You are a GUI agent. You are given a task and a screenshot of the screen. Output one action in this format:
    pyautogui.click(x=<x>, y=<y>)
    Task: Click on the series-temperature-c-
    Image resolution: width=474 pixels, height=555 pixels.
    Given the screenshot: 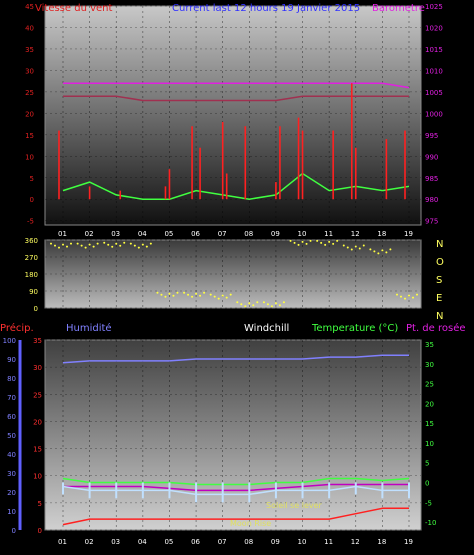 What is the action you would take?
    pyautogui.click(x=236, y=481)
    